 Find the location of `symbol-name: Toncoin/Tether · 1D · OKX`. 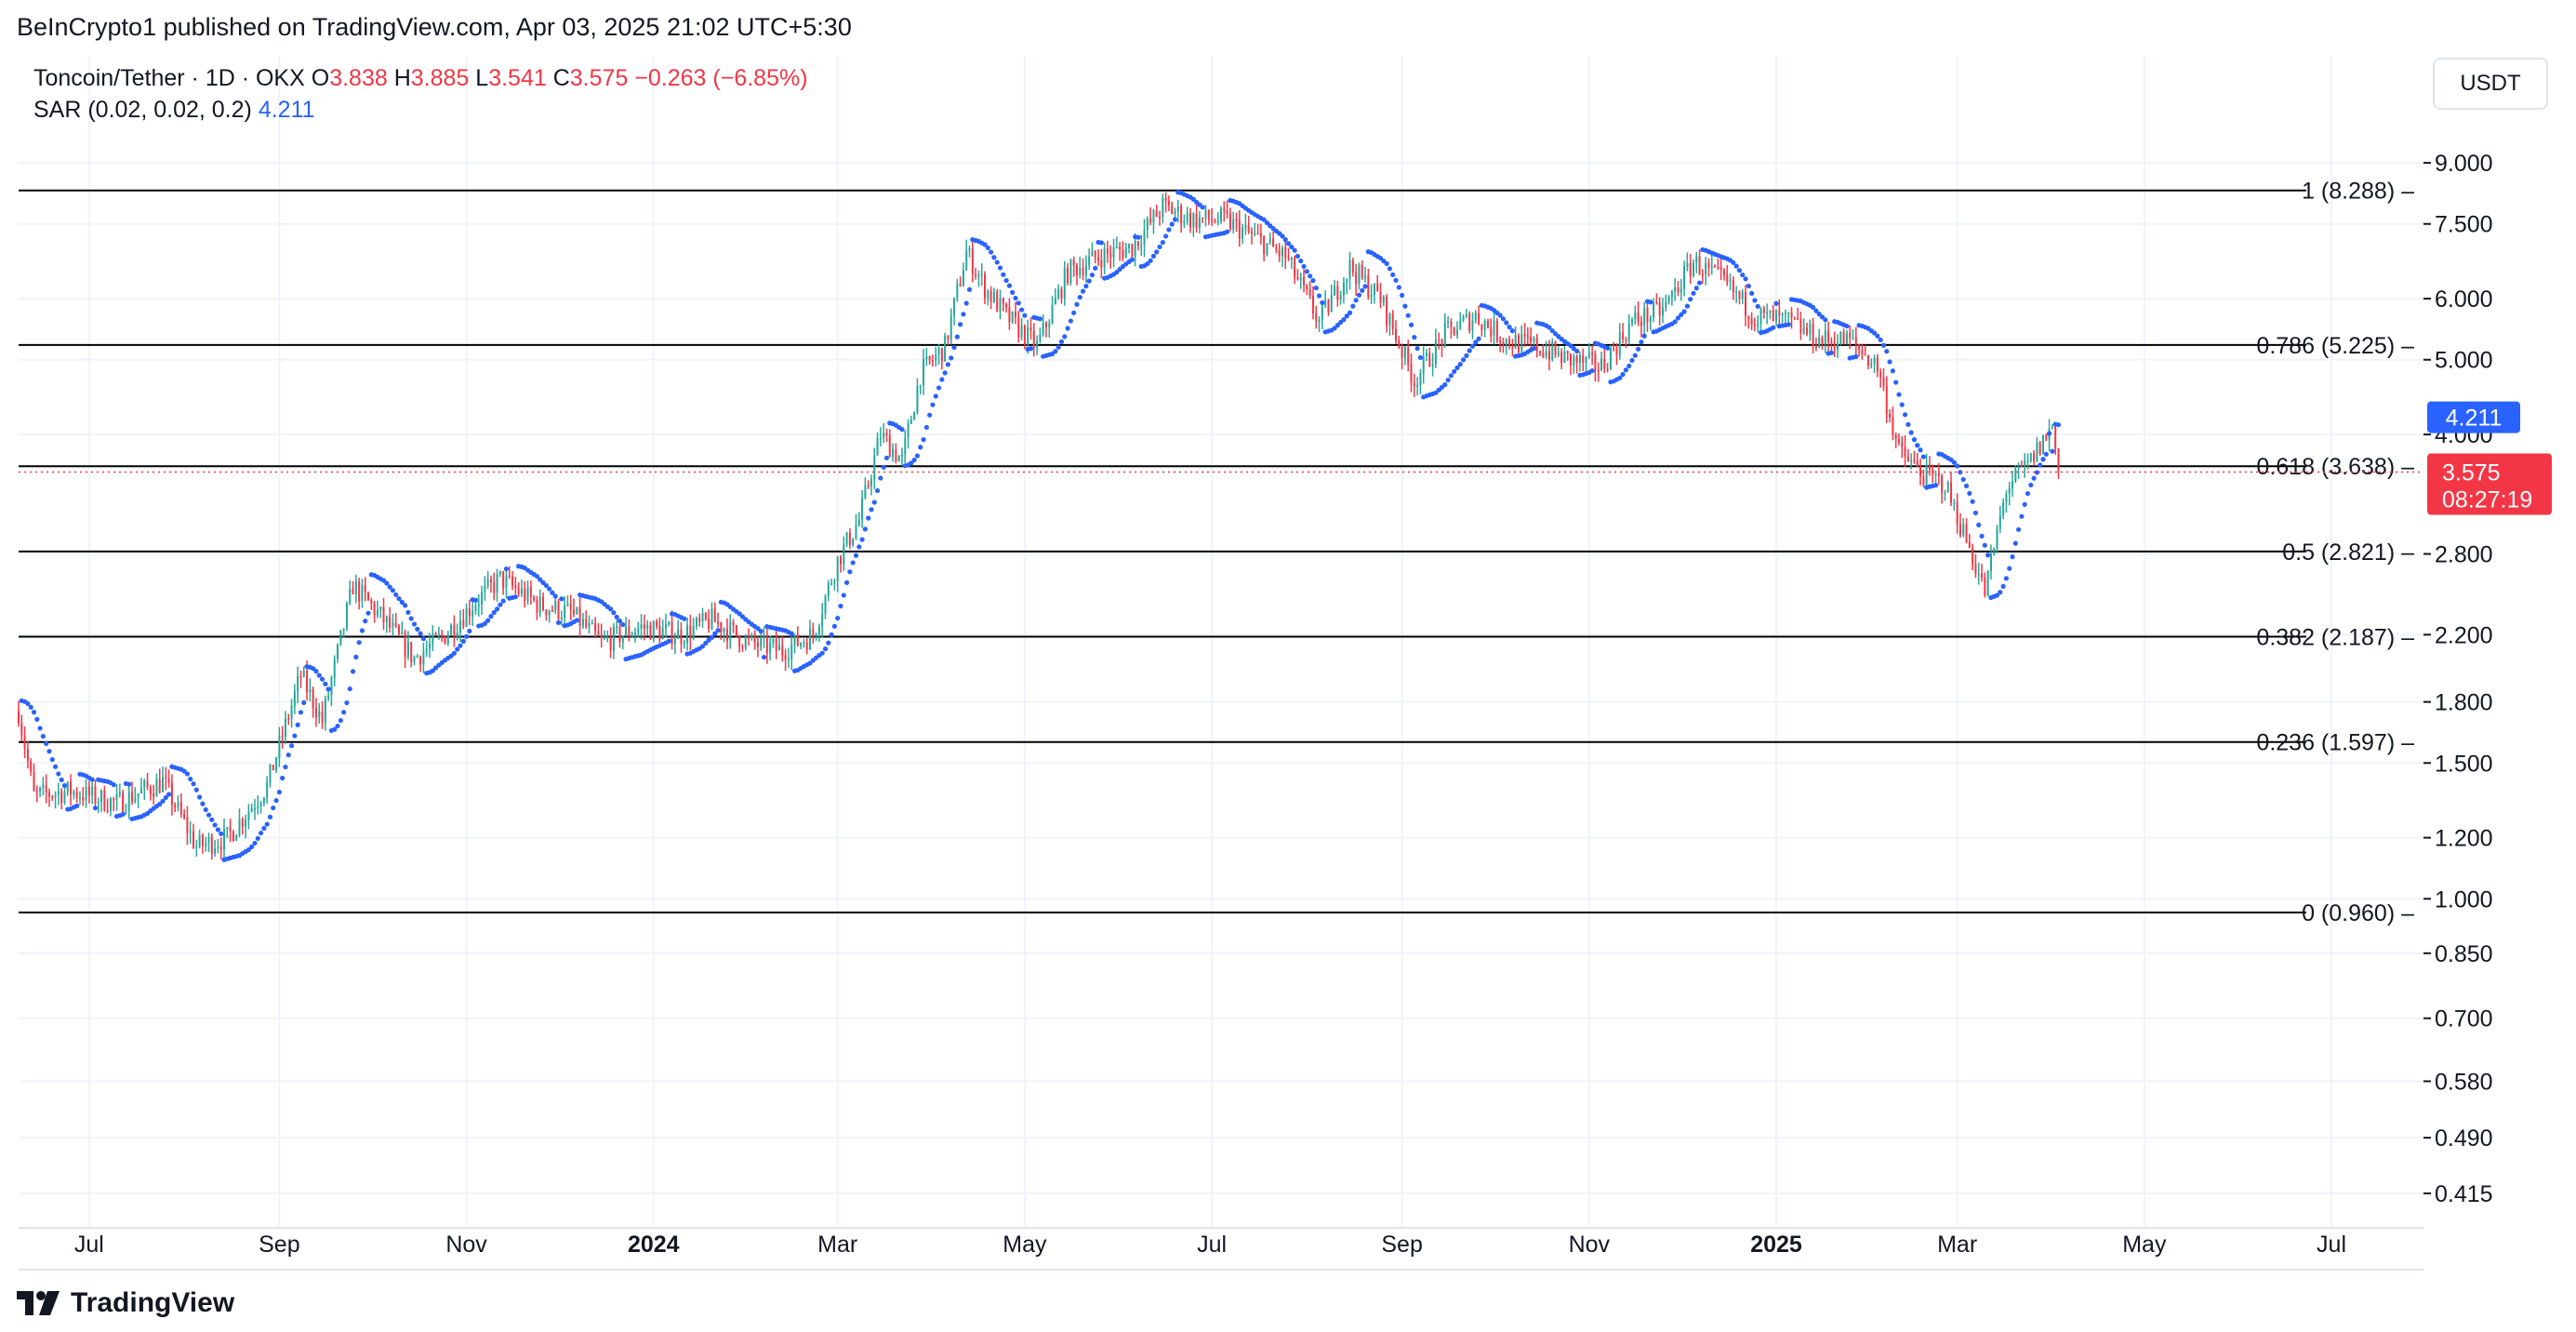

symbol-name: Toncoin/Tether · 1D · OKX is located at coordinates (169, 78).